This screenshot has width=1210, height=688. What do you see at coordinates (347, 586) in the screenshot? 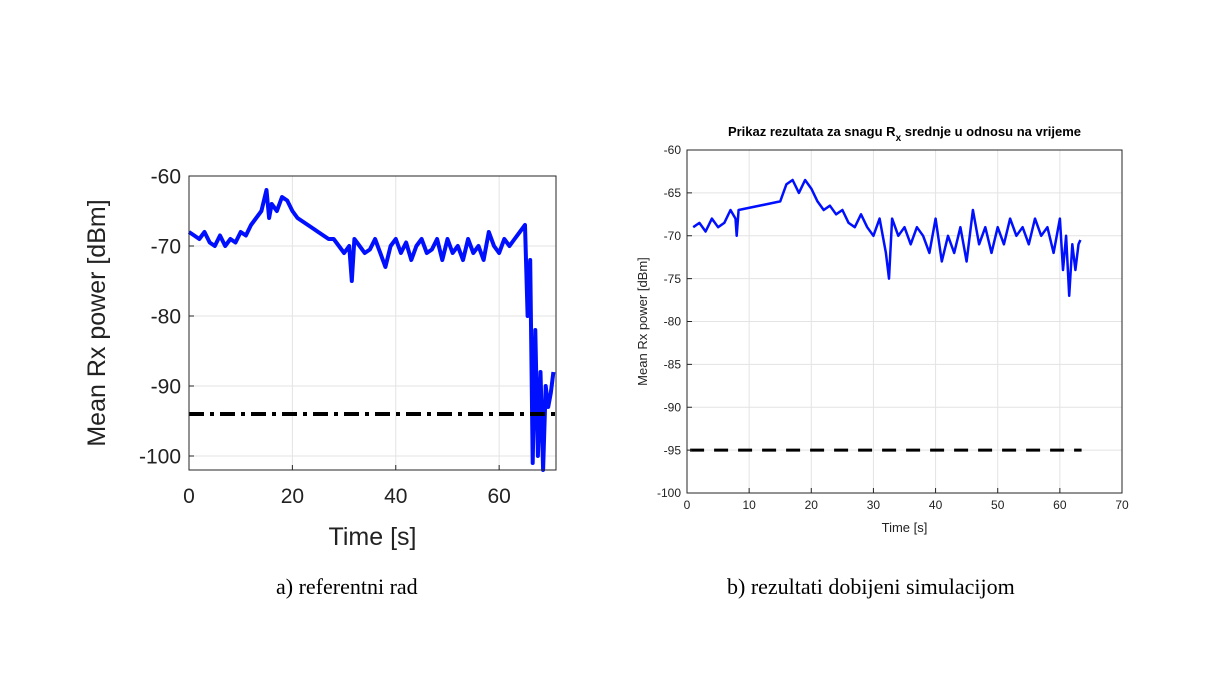
I see `caption-a: a) referentni rad` at bounding box center [347, 586].